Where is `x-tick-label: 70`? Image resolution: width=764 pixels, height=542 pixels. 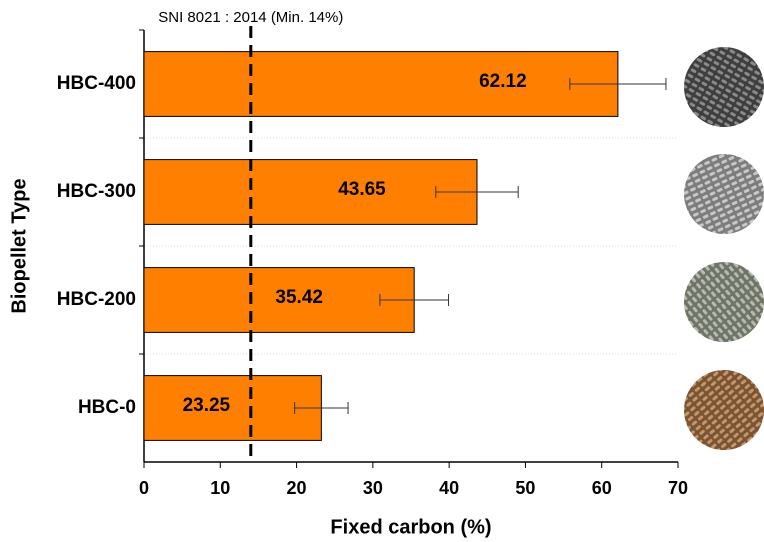
x-tick-label: 70 is located at coordinates (678, 488).